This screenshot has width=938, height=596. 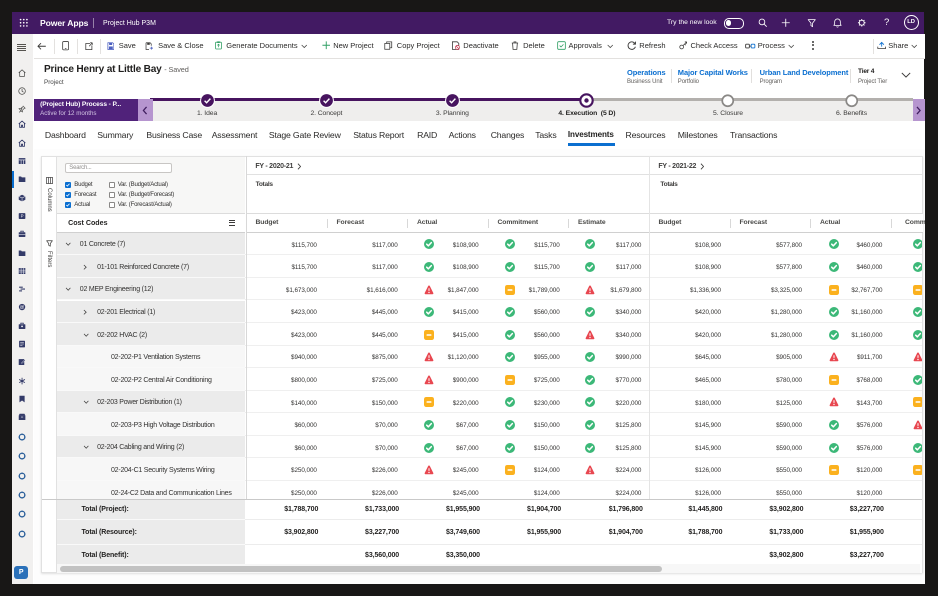 I want to click on svg-text: P, so click(x=22, y=215).